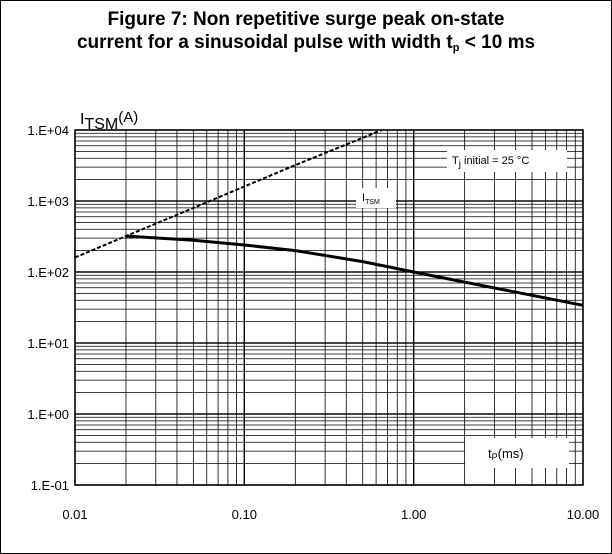 The image size is (612, 554). I want to click on y-tick-label: 1.E+02, so click(48, 272).